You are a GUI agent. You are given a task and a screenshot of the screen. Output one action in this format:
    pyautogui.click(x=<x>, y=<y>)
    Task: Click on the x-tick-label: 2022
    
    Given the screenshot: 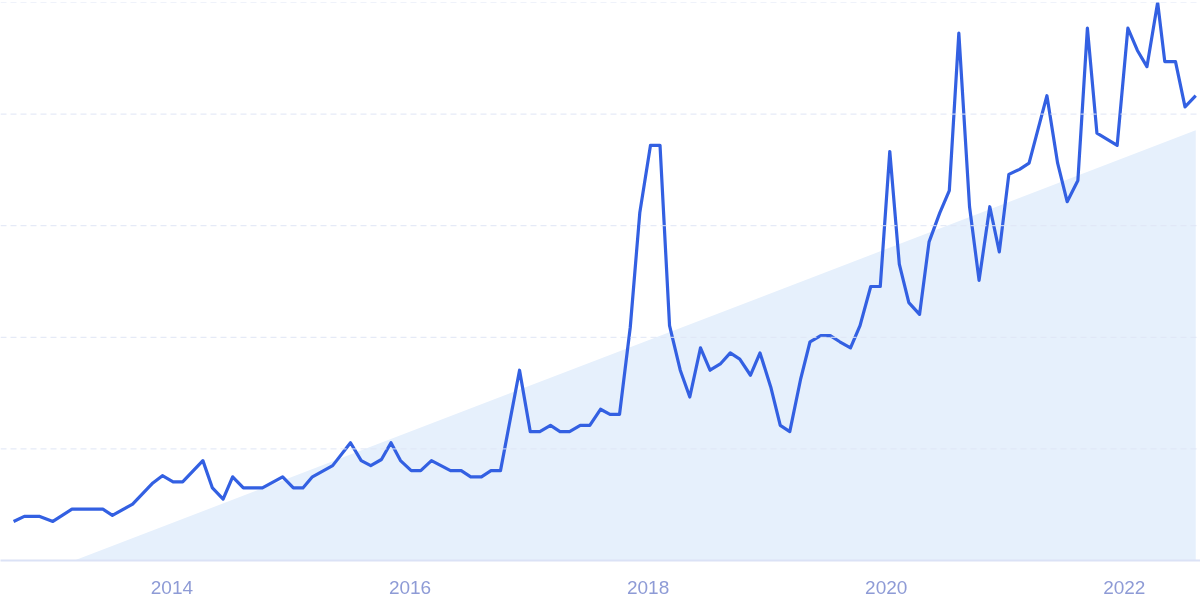 What is the action you would take?
    pyautogui.click(x=1124, y=587)
    